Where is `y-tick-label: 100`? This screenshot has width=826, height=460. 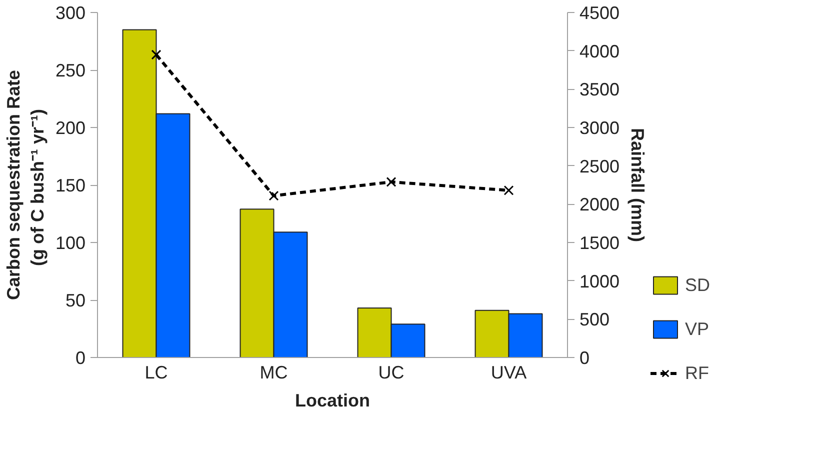 y-tick-label: 100 is located at coordinates (70, 243).